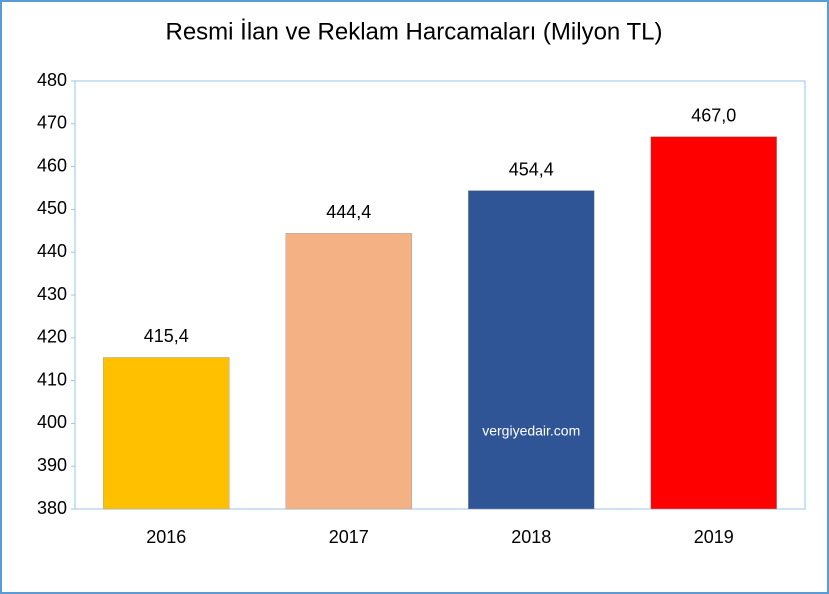 The image size is (829, 594). Describe the element at coordinates (52, 208) in the screenshot. I see `y-tick-label: 450` at that location.